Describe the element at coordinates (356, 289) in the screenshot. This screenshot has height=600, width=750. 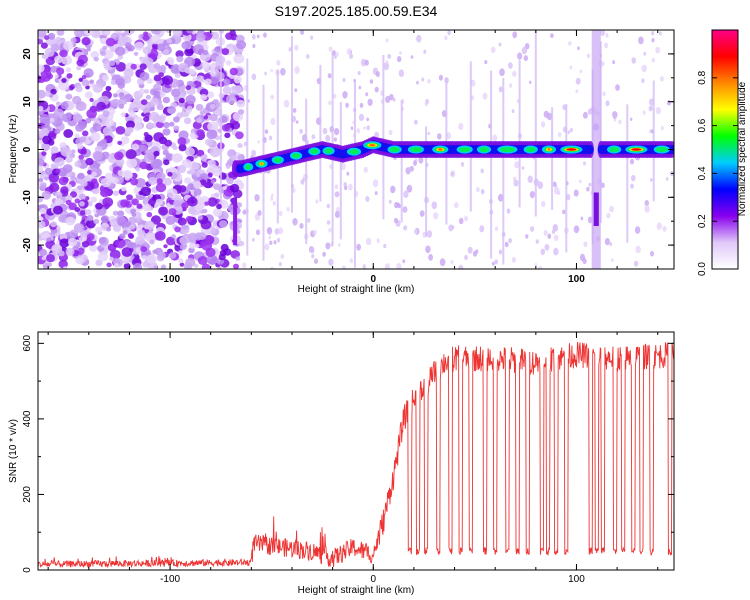
I see `heatmap-x-axis-label: Height of straight line (km)` at that location.